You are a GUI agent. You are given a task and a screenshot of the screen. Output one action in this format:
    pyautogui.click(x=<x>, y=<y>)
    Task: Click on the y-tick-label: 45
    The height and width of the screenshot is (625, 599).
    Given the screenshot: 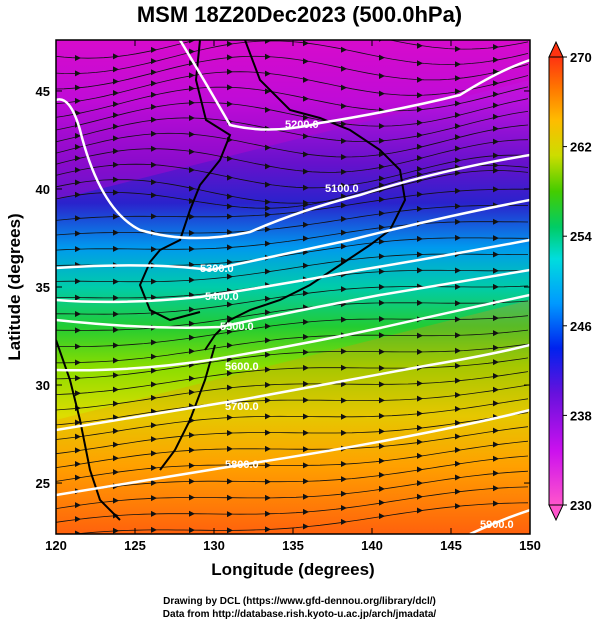 What is the action you would take?
    pyautogui.click(x=43, y=91)
    